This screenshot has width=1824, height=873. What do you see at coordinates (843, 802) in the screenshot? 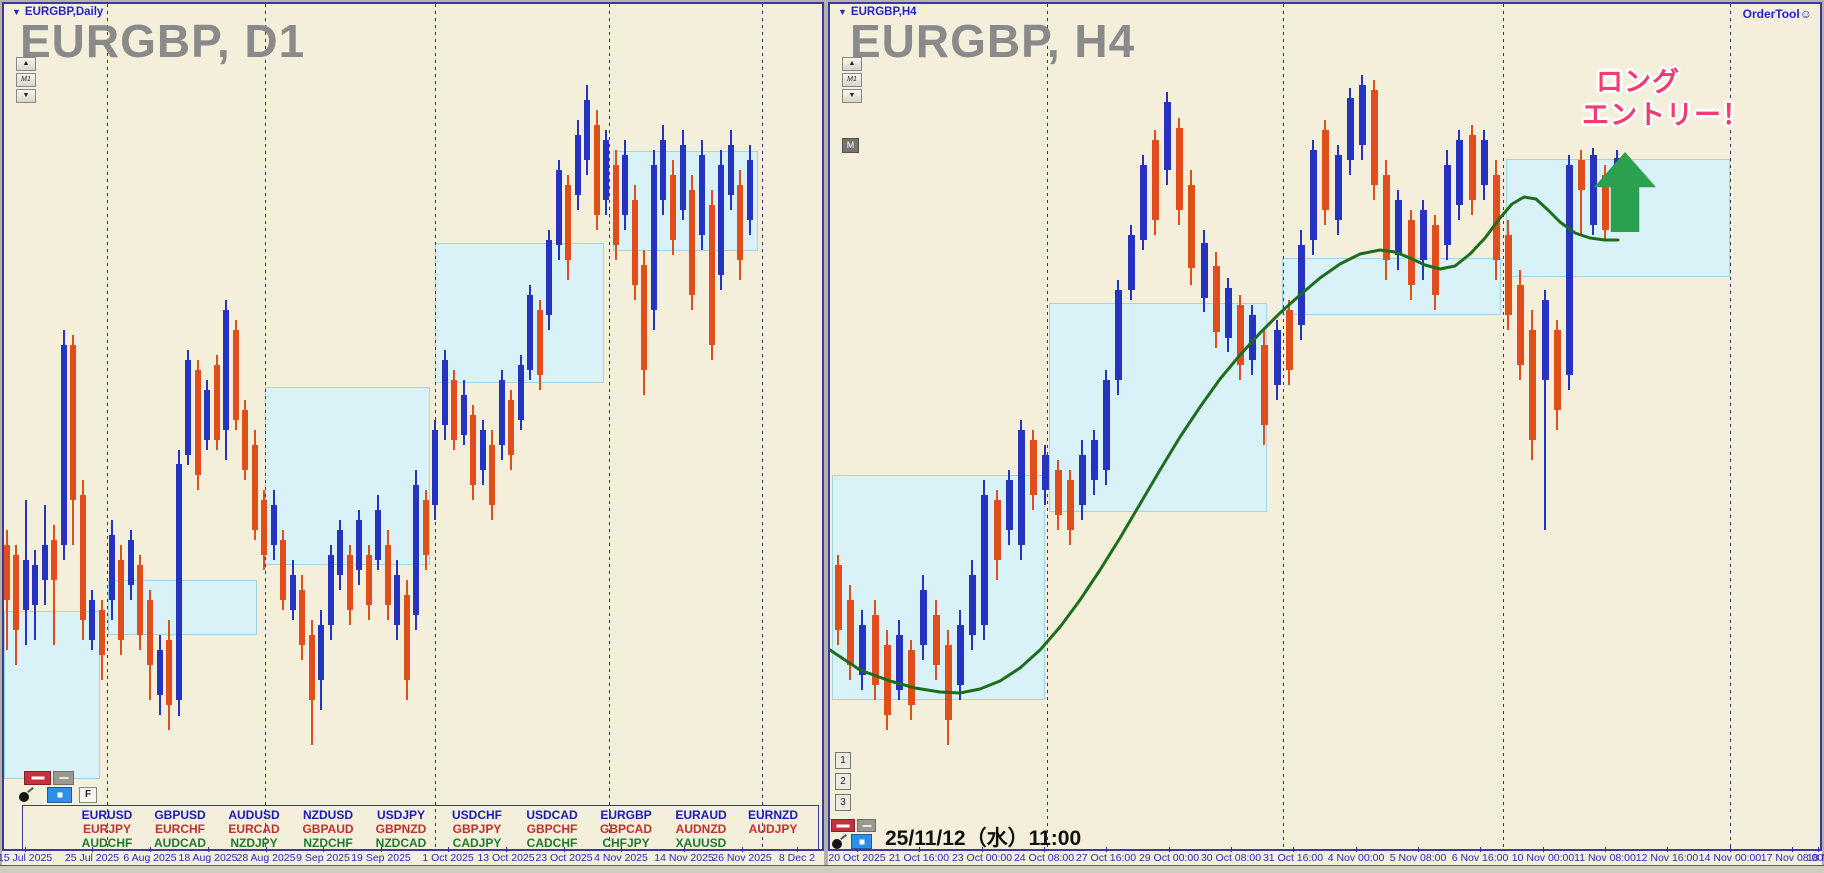
I see `preset-button-3: 3` at bounding box center [843, 802].